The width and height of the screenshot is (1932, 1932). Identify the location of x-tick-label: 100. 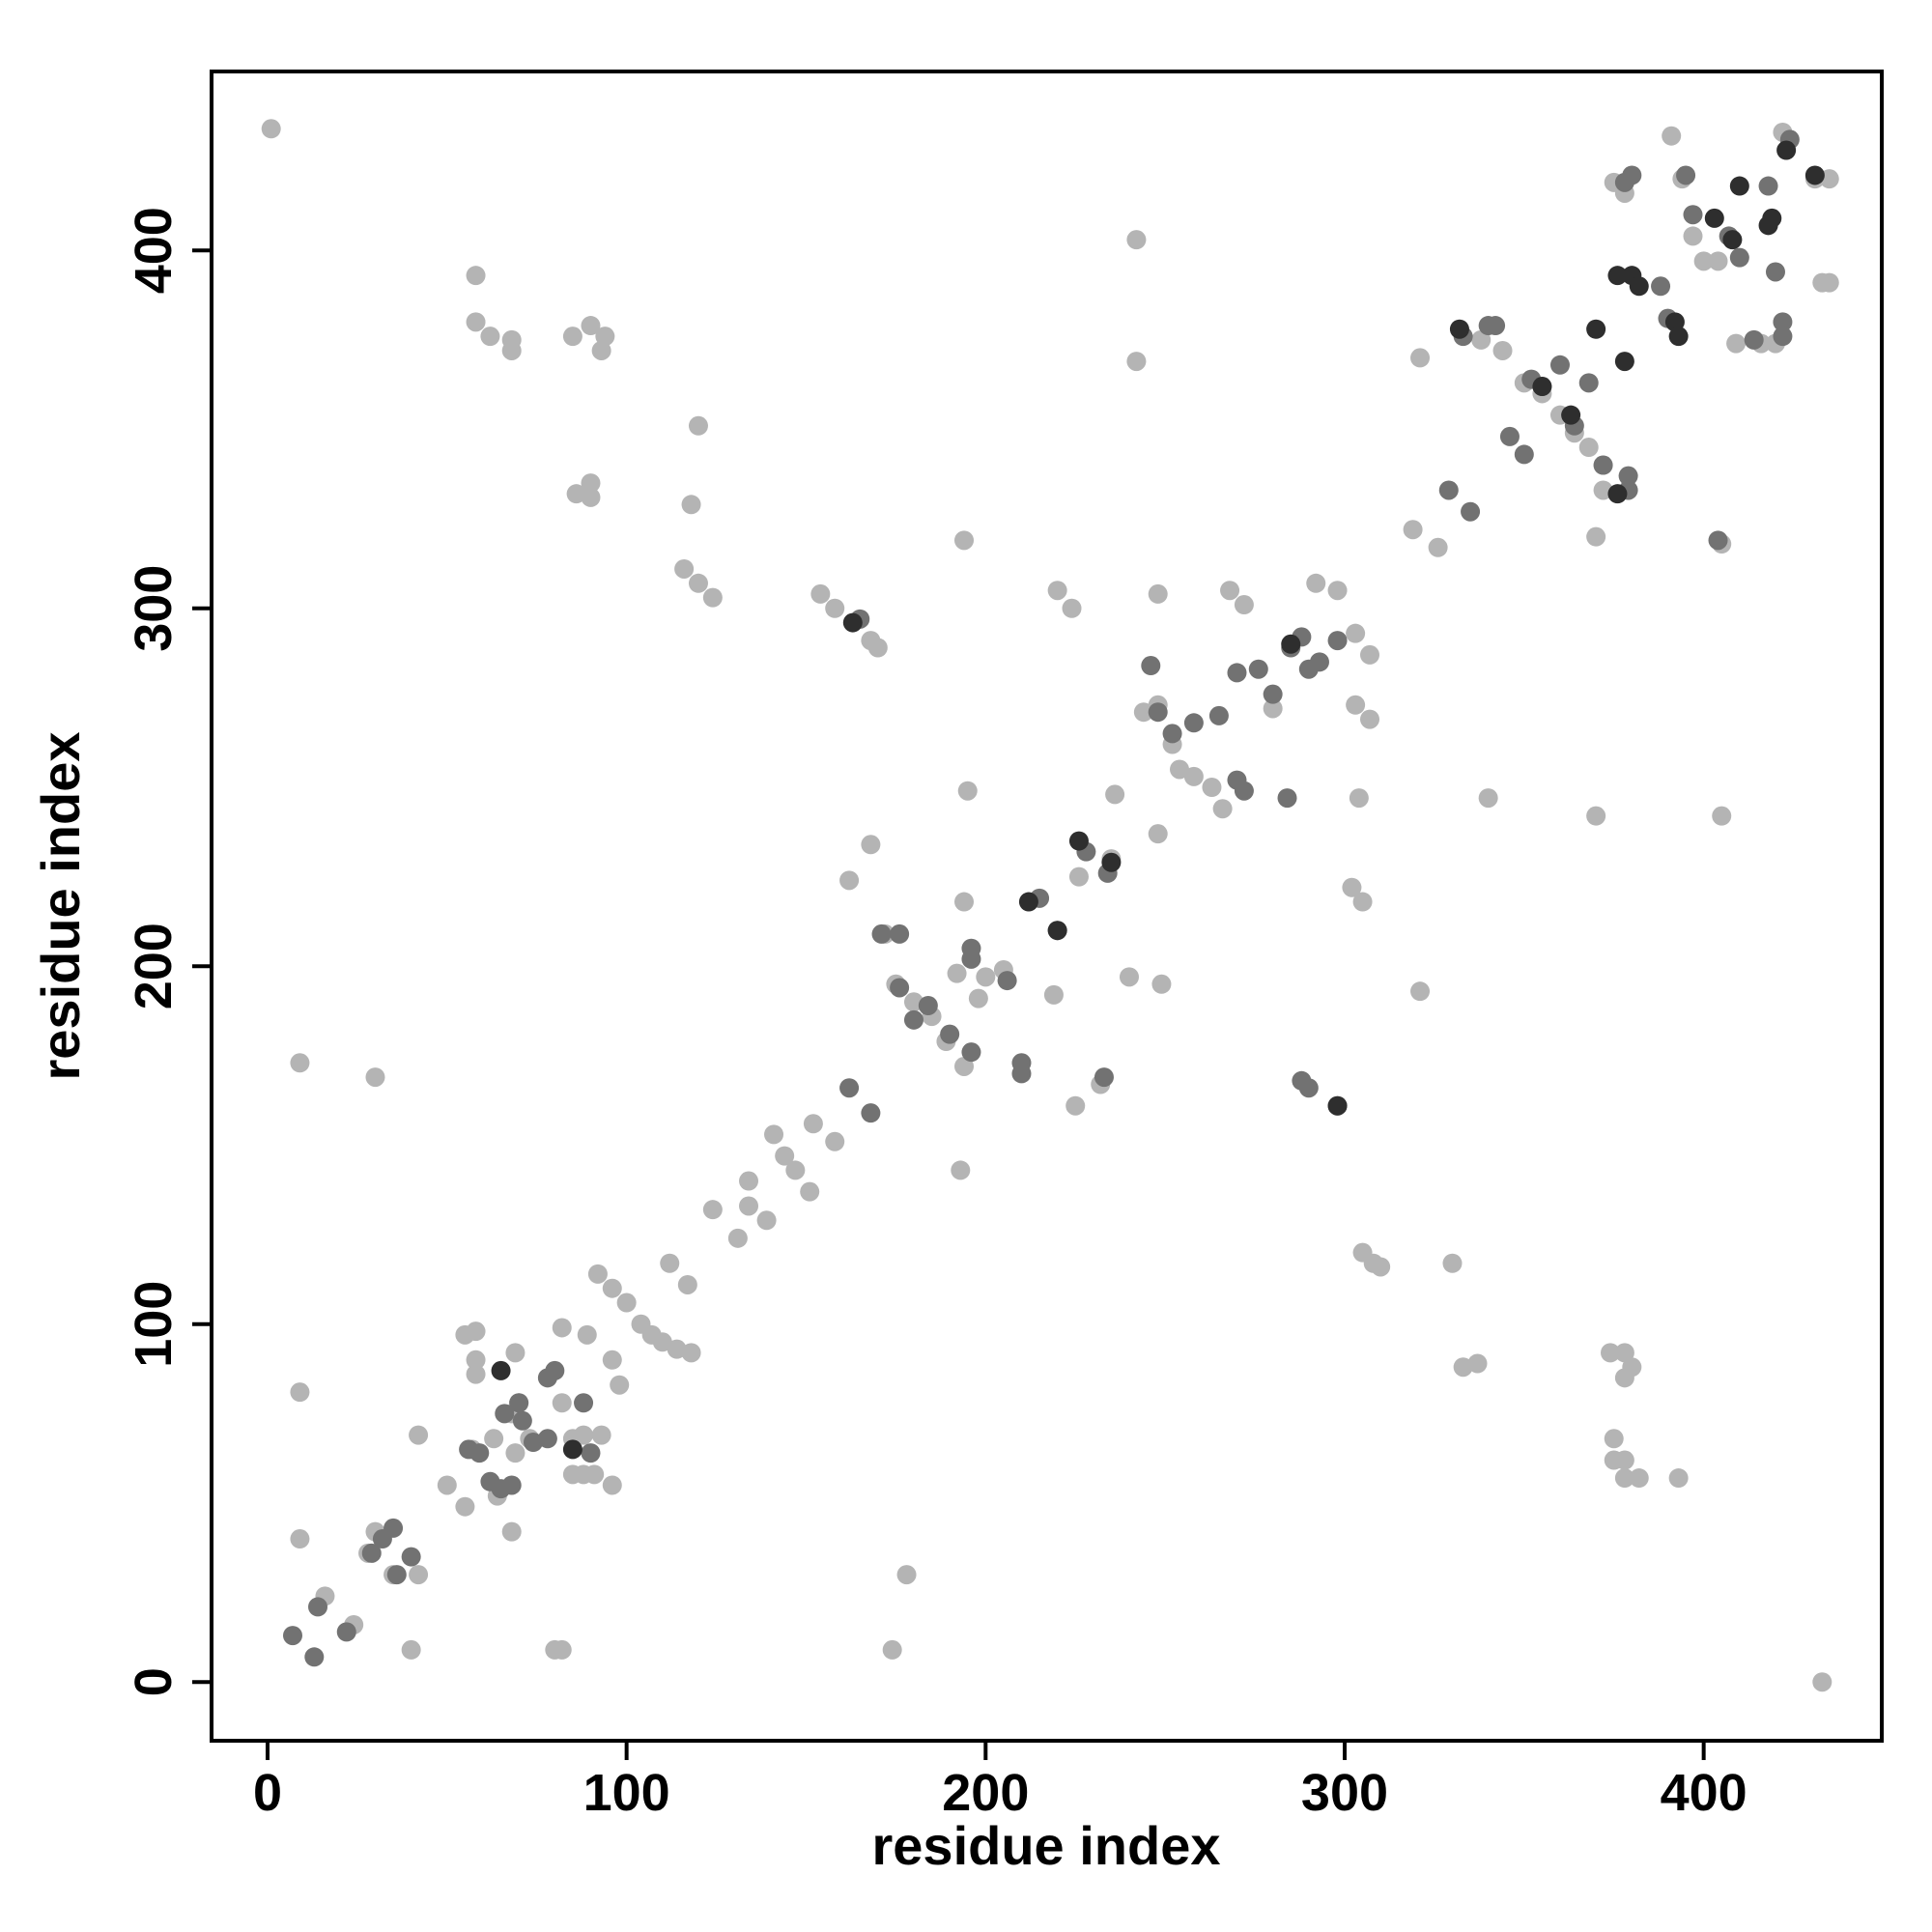
(626, 1793).